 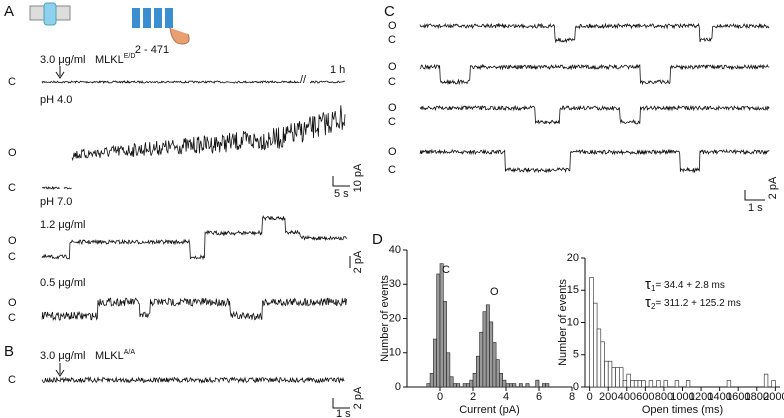 I want to click on x-tick-label: 1600, so click(x=738, y=397).